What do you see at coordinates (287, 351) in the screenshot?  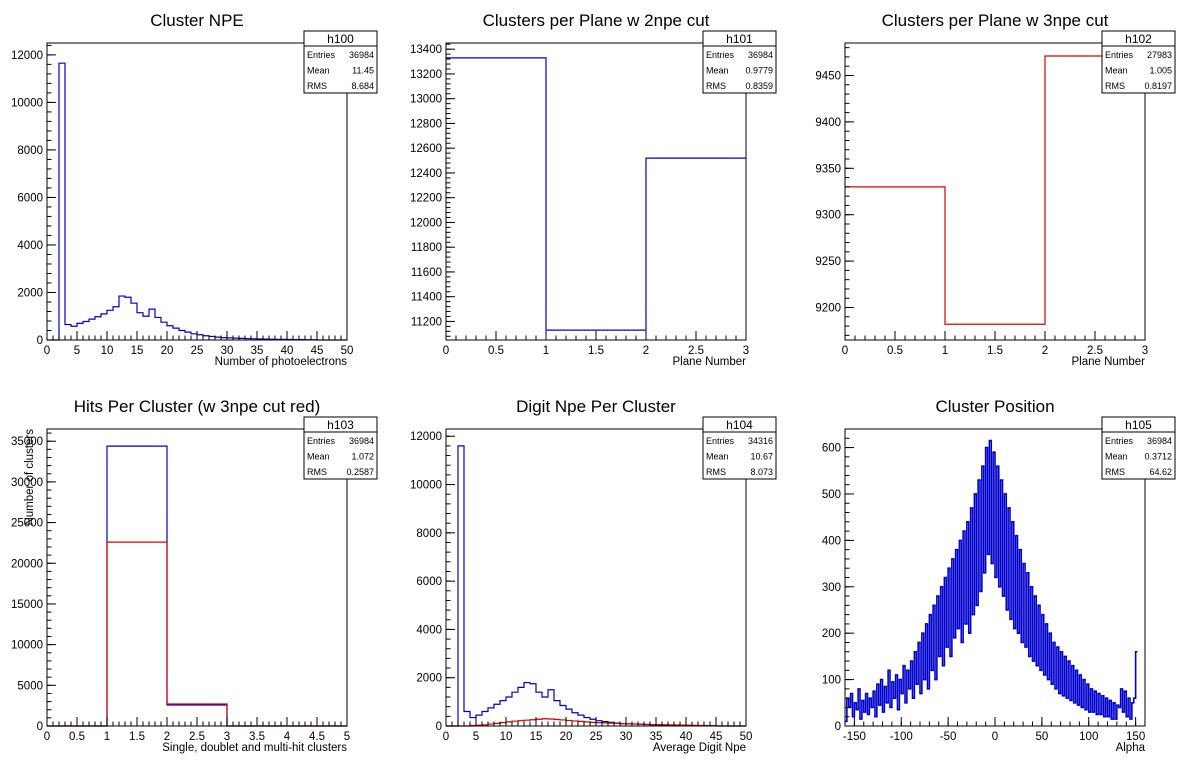 I see `x-tick-label: 40` at bounding box center [287, 351].